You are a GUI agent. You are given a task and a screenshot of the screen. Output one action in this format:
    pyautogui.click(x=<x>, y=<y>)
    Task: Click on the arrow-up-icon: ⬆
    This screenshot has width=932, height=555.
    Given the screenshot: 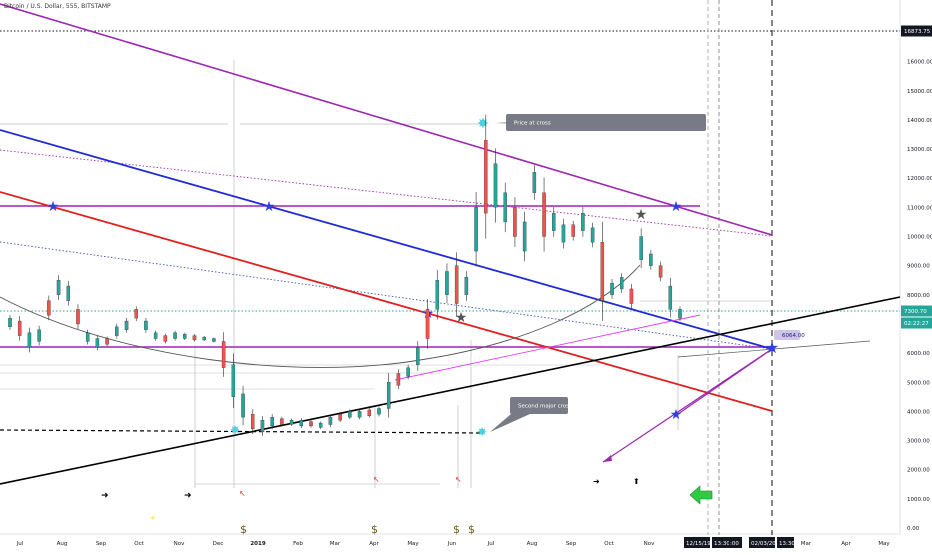 What is the action you would take?
    pyautogui.click(x=636, y=481)
    